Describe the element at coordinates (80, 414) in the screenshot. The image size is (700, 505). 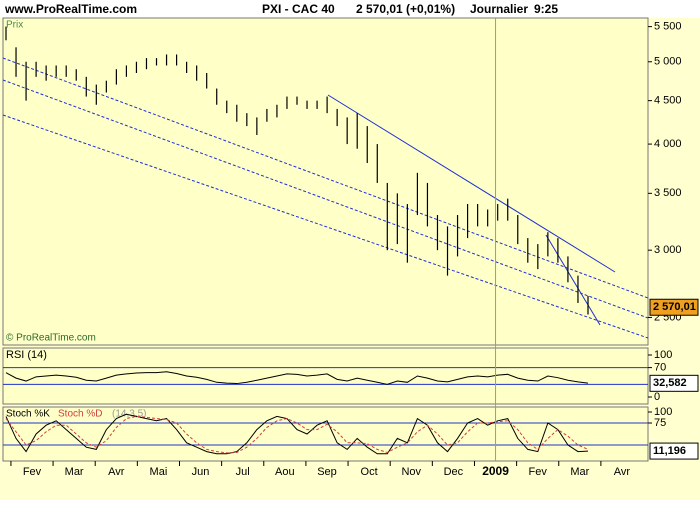
I see `stoch-d-legend: Stoch %D` at that location.